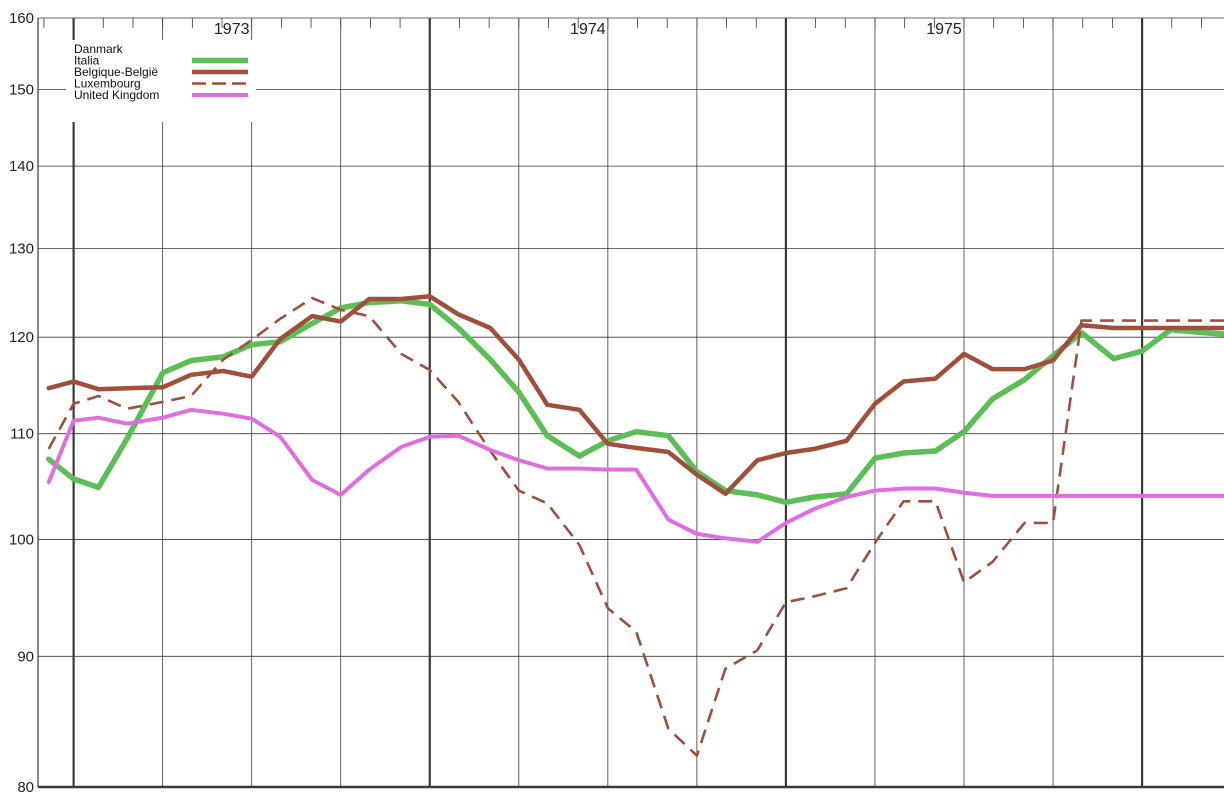 Image resolution: width=1224 pixels, height=793 pixels. What do you see at coordinates (25, 786) in the screenshot?
I see `y-tick-label: 80` at bounding box center [25, 786].